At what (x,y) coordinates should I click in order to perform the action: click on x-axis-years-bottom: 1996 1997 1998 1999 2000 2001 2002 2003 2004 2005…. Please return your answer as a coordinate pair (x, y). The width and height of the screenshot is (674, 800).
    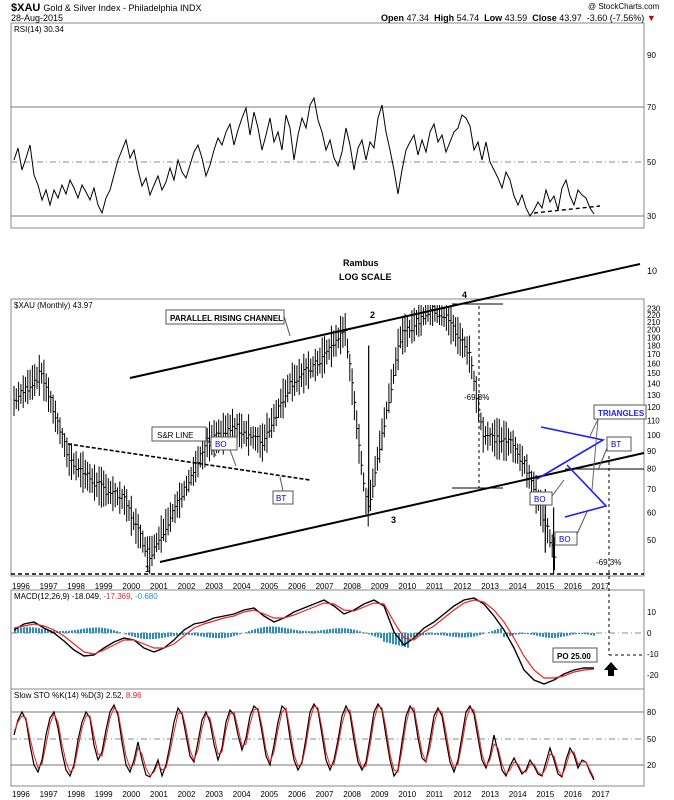
    Looking at the image, I should click on (311, 794).